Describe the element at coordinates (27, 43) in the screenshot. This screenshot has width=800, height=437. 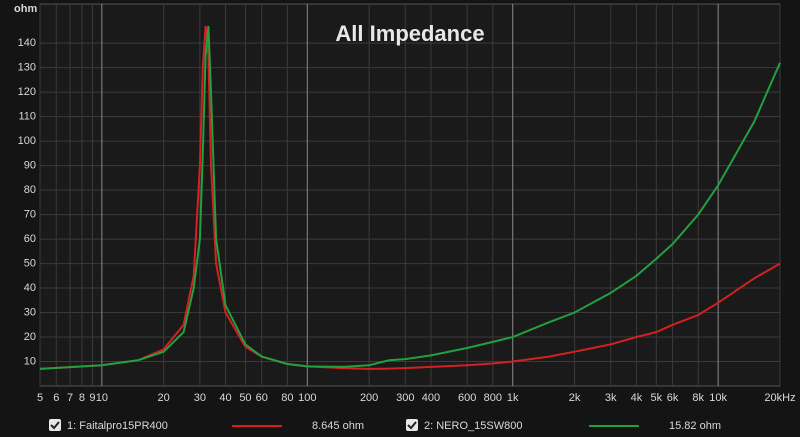
I see `y-tick-label: 140` at that location.